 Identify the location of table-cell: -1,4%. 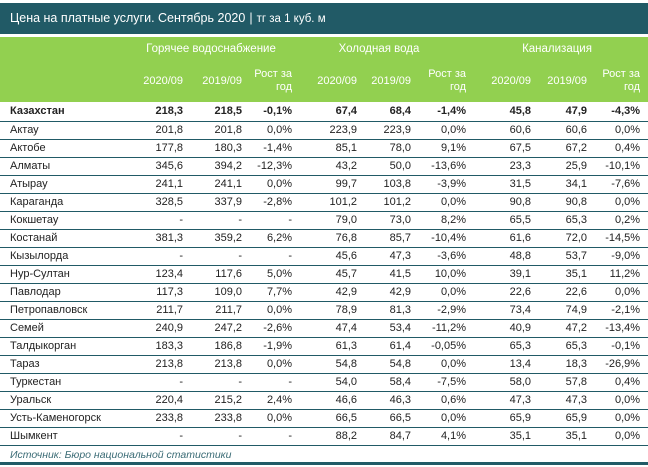
(439, 112).